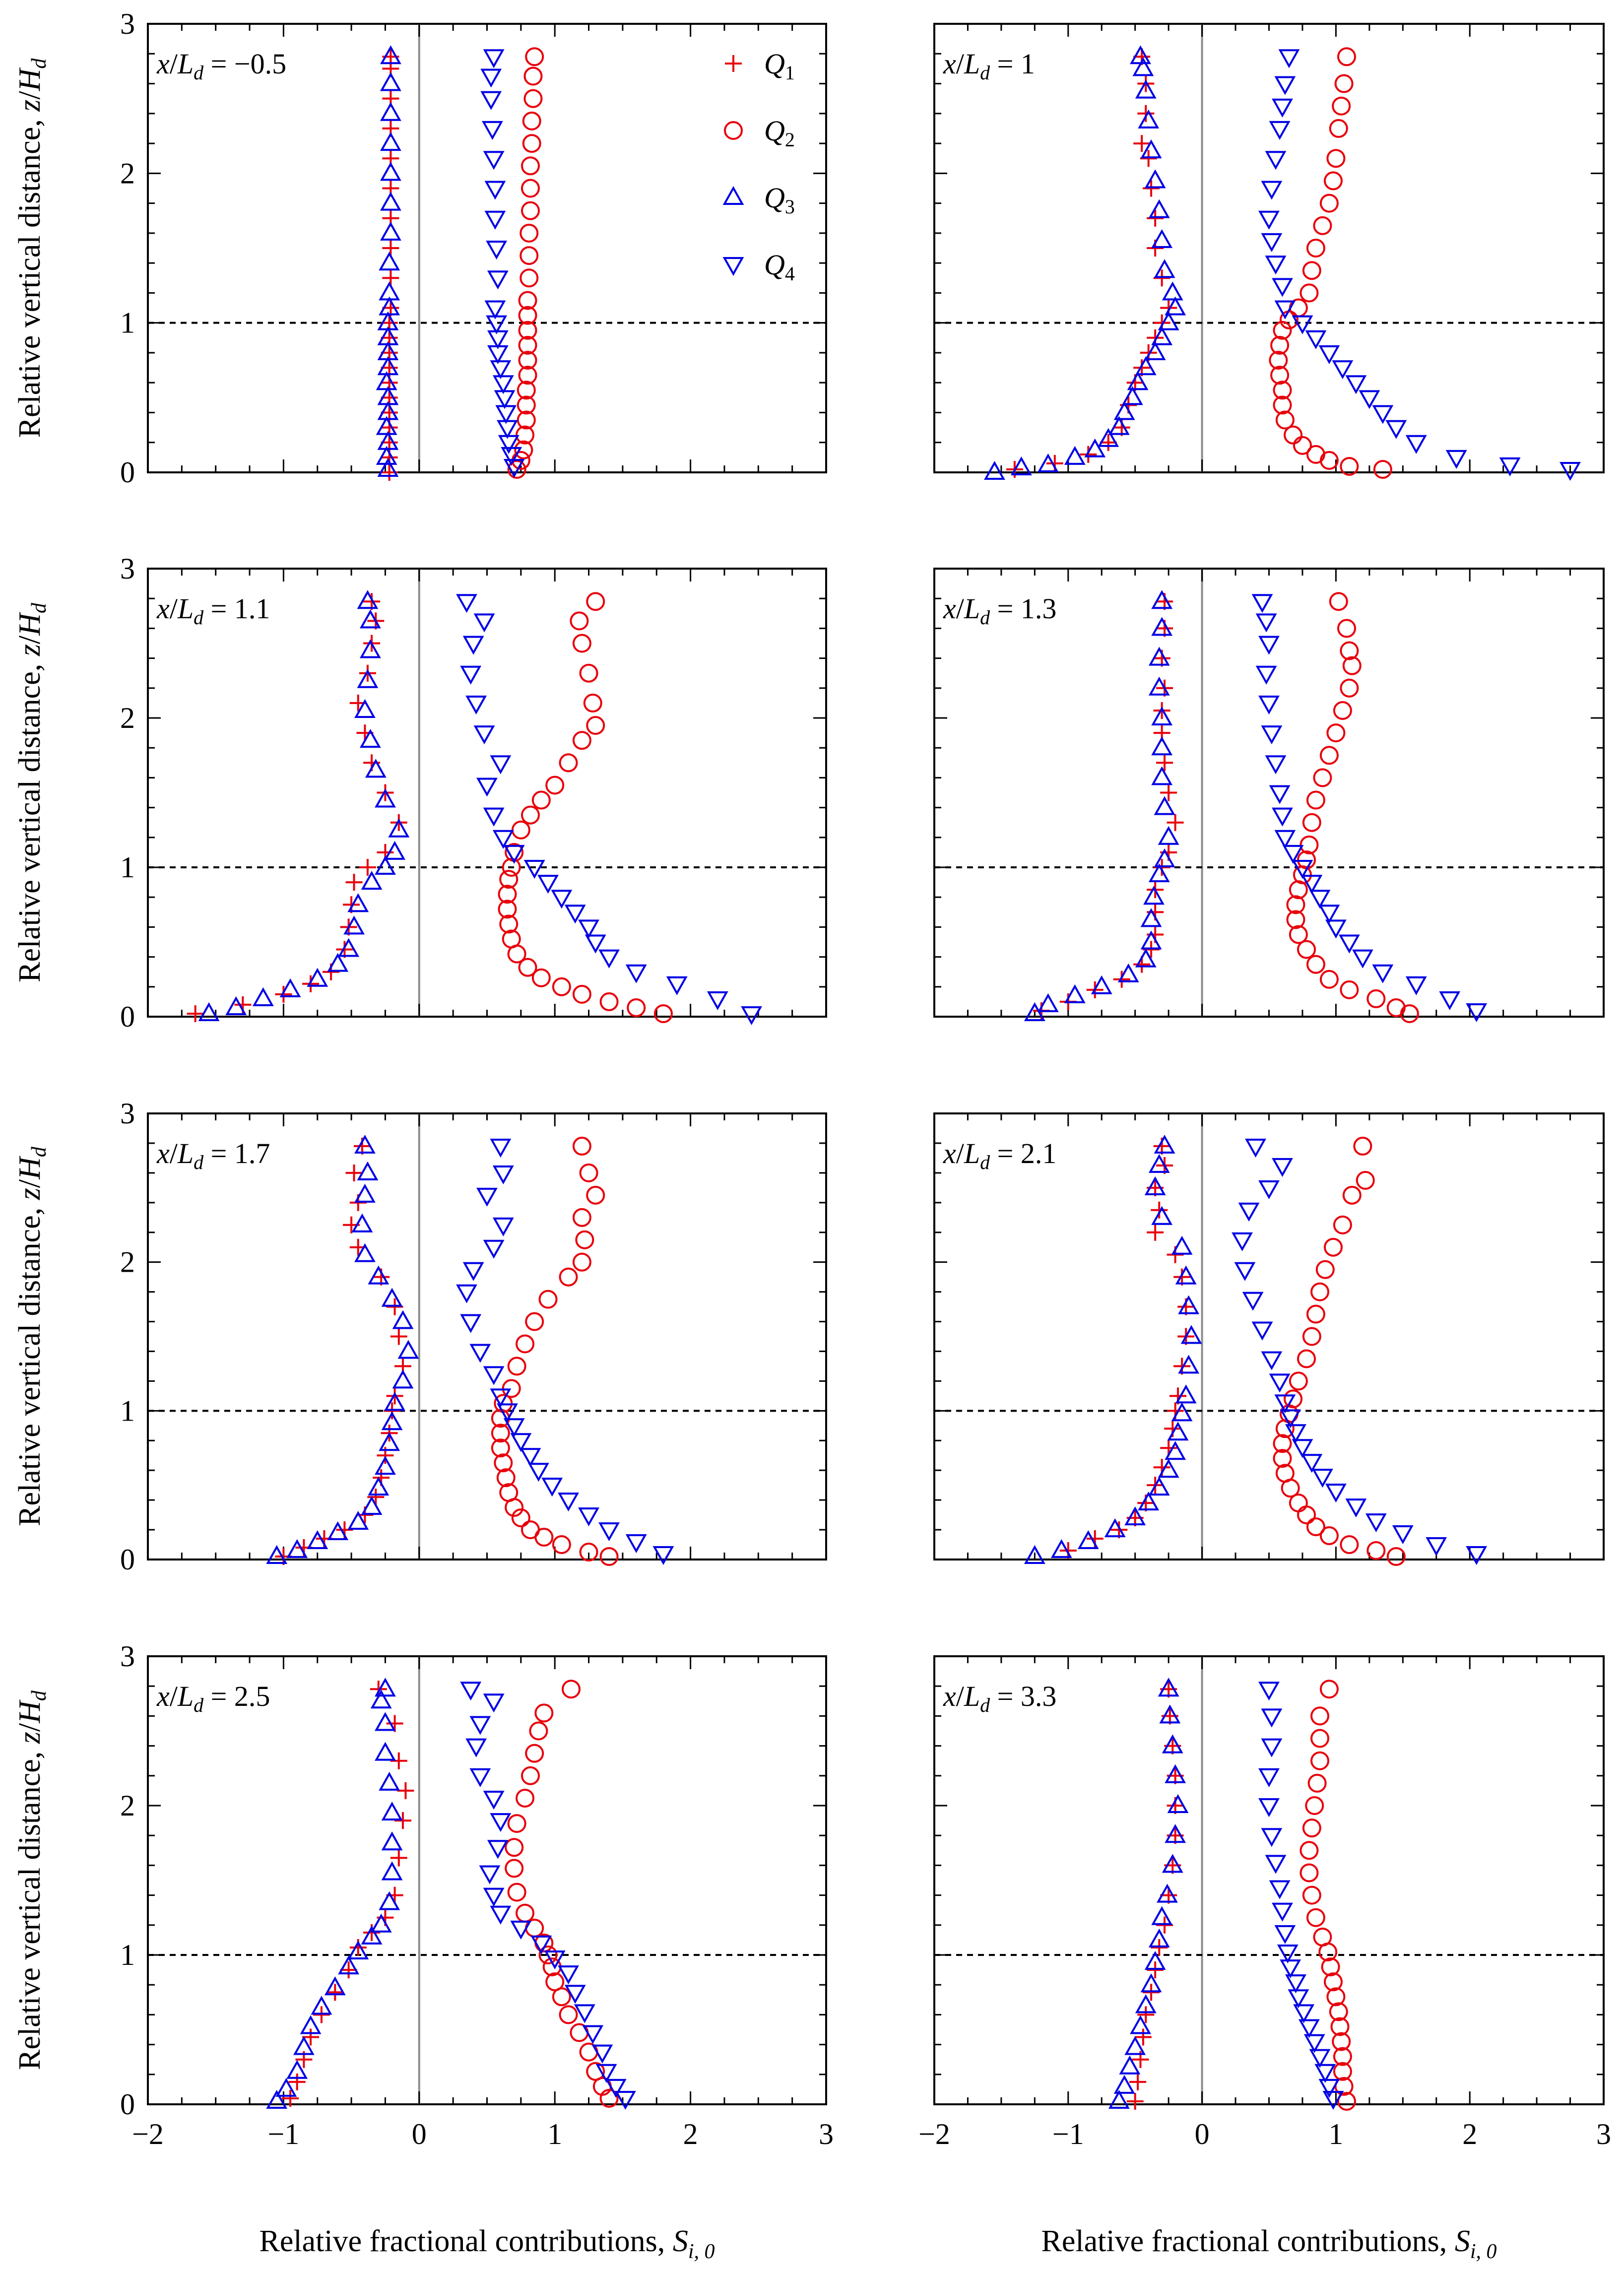 This screenshot has height=2274, width=1624. I want to click on panel-label: x/Ld = 2.1, so click(999, 1155).